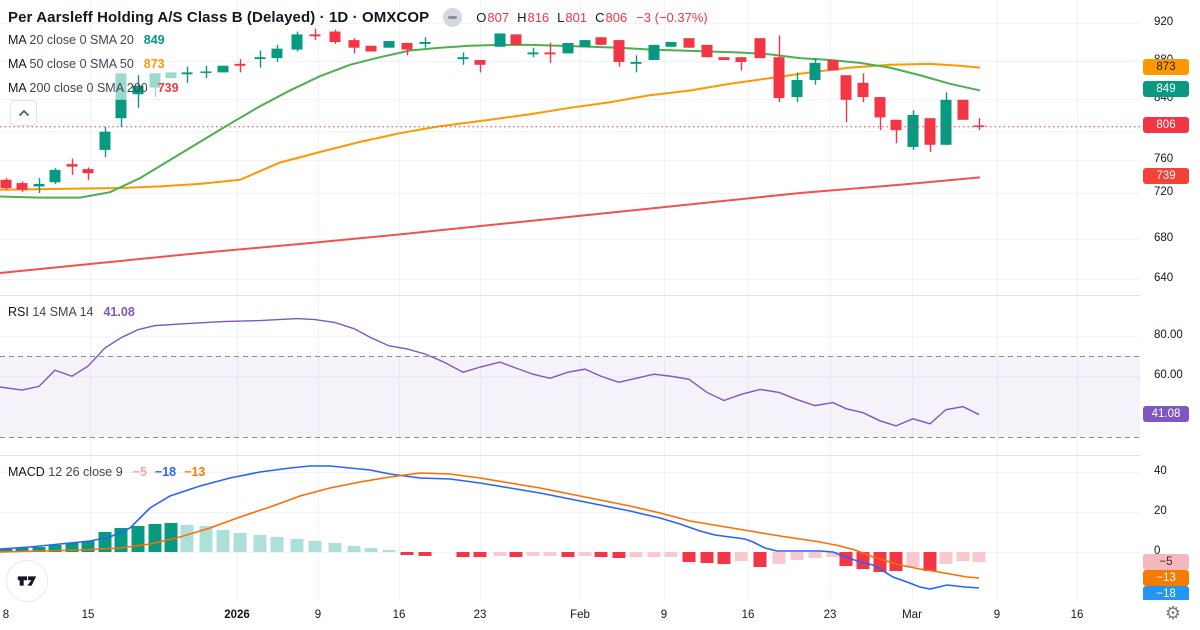 The width and height of the screenshot is (1200, 630). What do you see at coordinates (493, 17) in the screenshot?
I see `ohlc-item: O807` at bounding box center [493, 17].